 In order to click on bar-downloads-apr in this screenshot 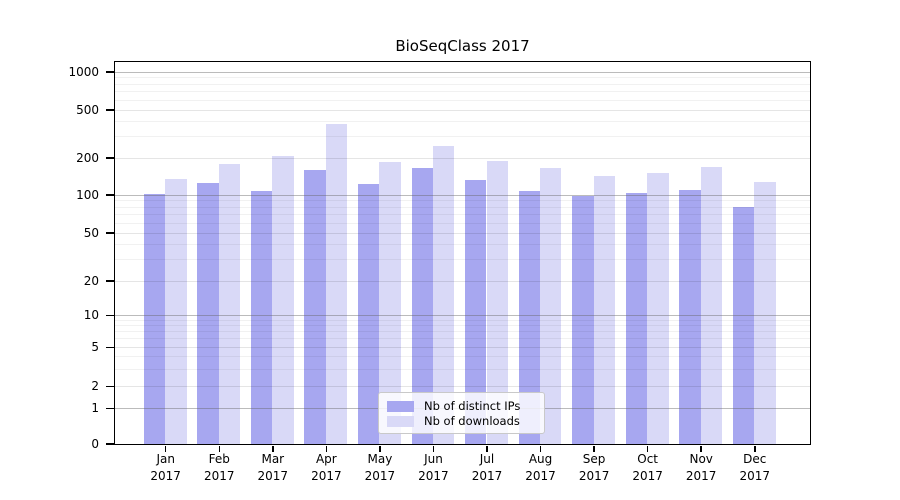, I will do `click(336, 283)`.